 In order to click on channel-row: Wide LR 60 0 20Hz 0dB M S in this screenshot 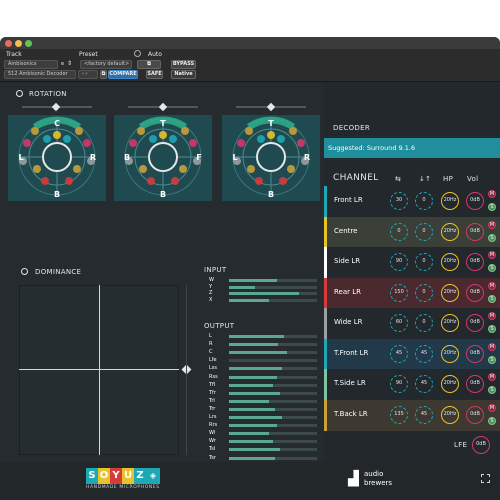, I will do `click(412, 323)`.